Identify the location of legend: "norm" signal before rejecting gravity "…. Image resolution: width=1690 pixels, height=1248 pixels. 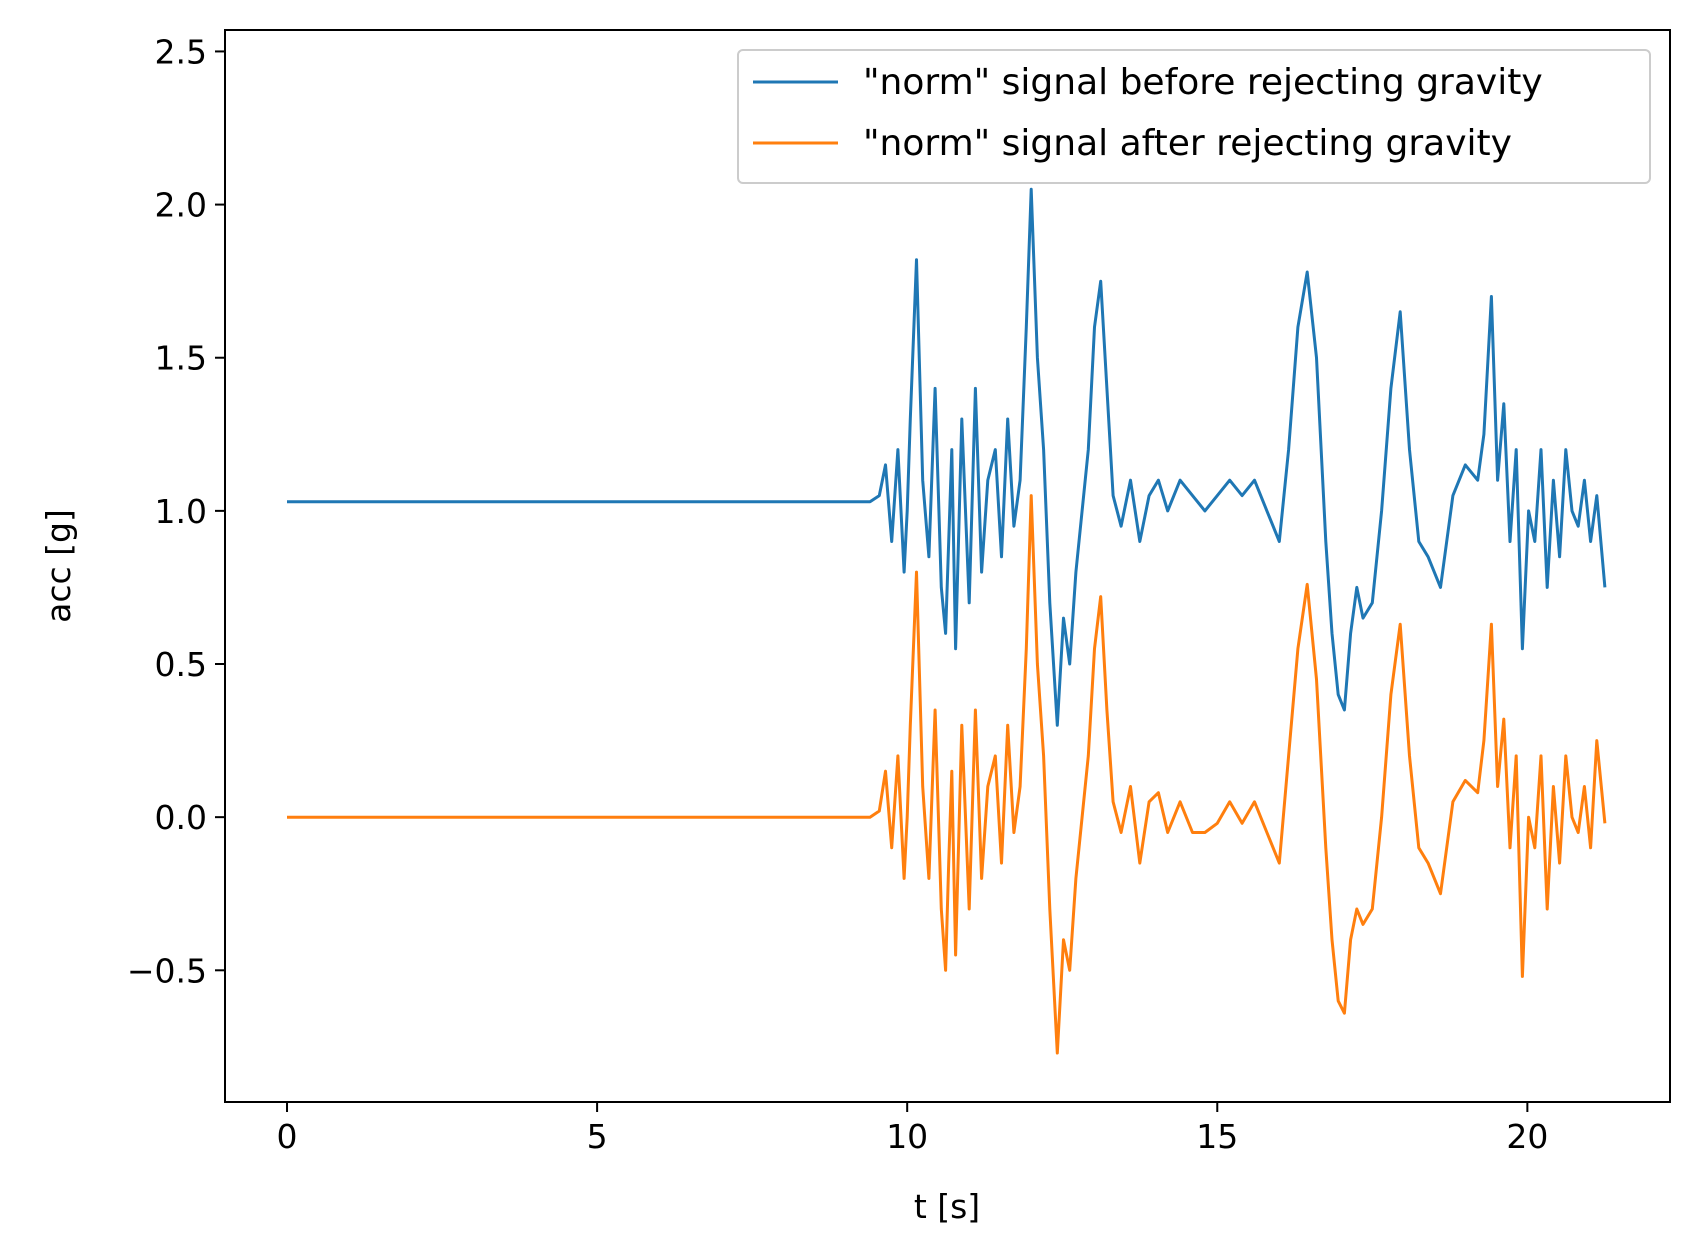
(1194, 116).